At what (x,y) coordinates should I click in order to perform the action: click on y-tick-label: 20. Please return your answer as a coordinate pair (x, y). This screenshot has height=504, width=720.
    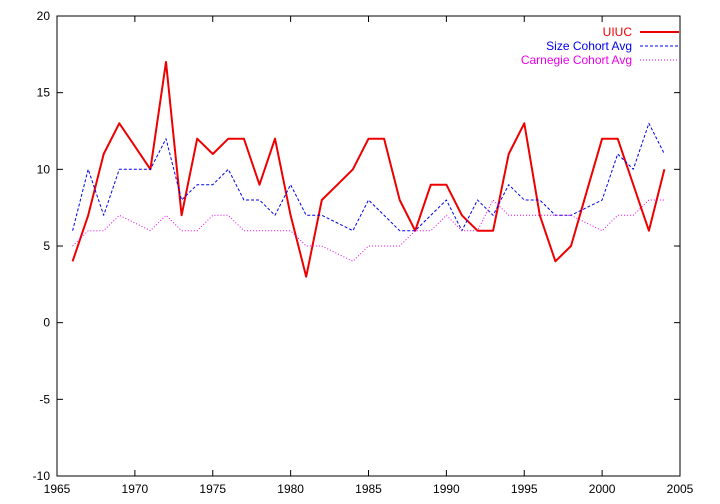
    Looking at the image, I should click on (44, 16).